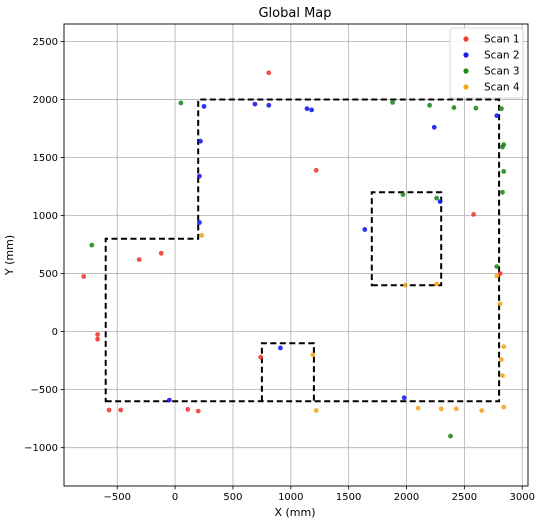 Image resolution: width=543 pixels, height=524 pixels. I want to click on x-axis-label: X (mm), so click(294, 512).